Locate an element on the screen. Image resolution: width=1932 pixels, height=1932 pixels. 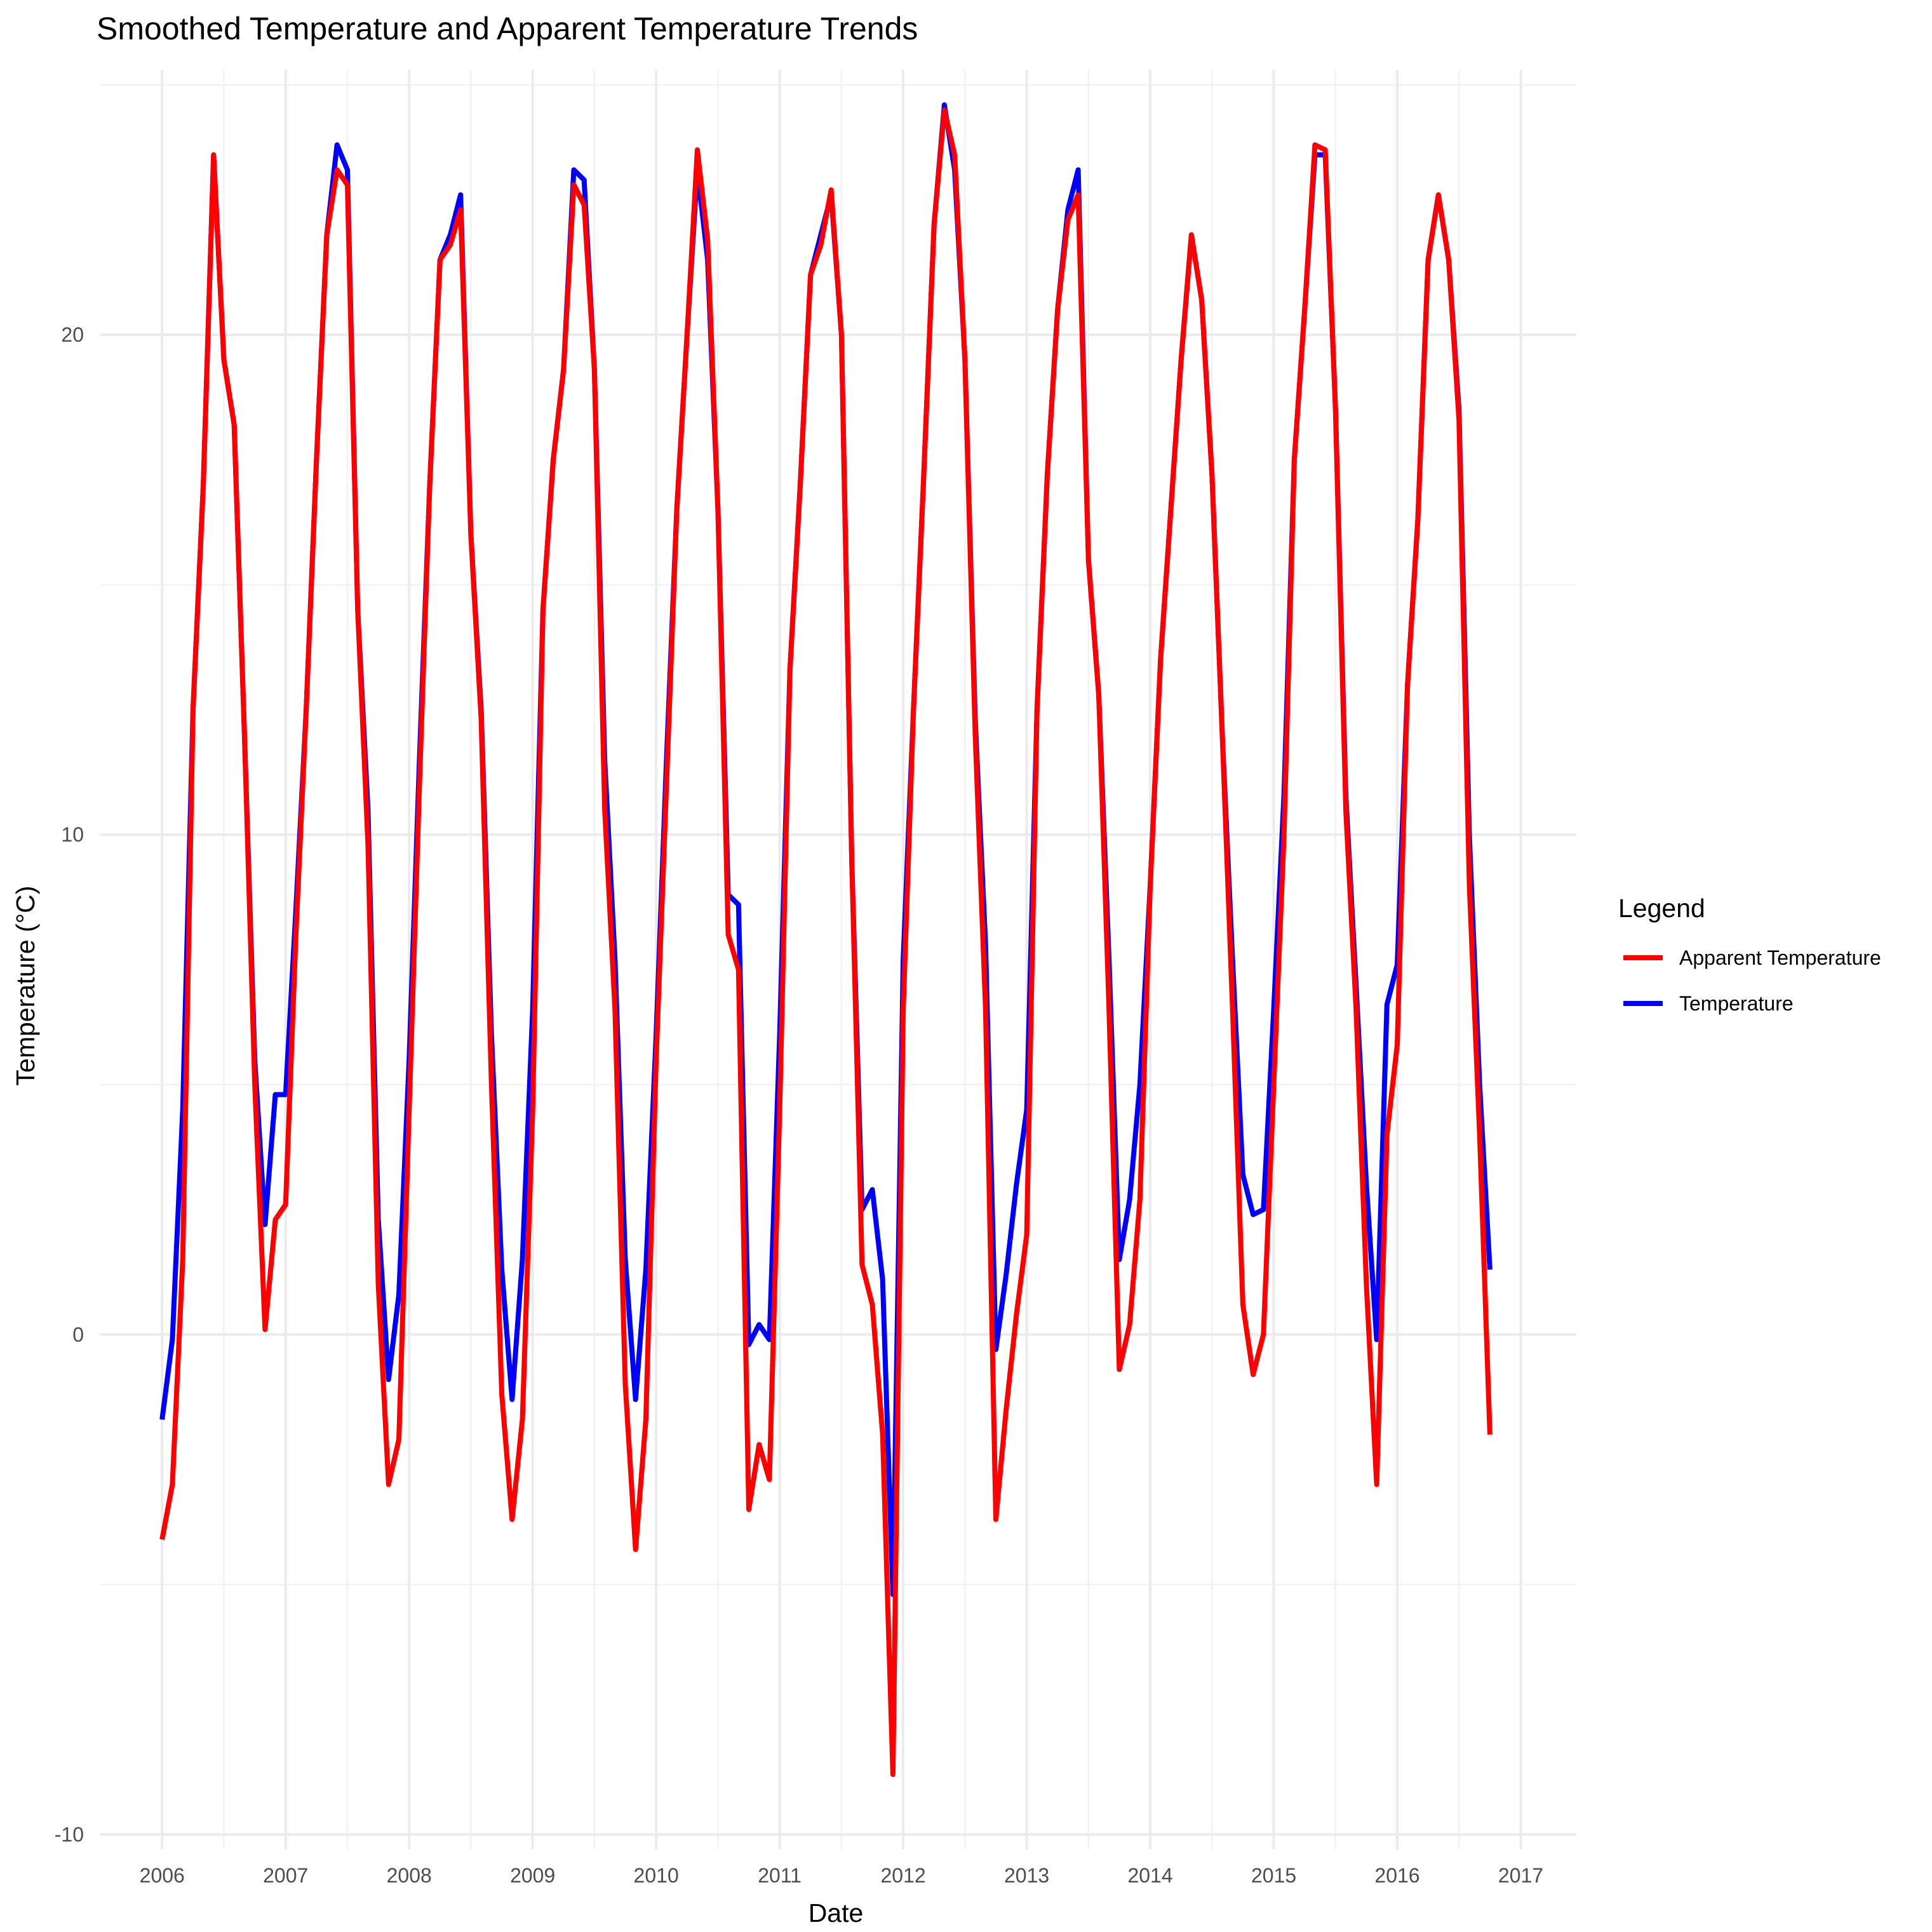
x-tick-label: 2016 is located at coordinates (1396, 1875).